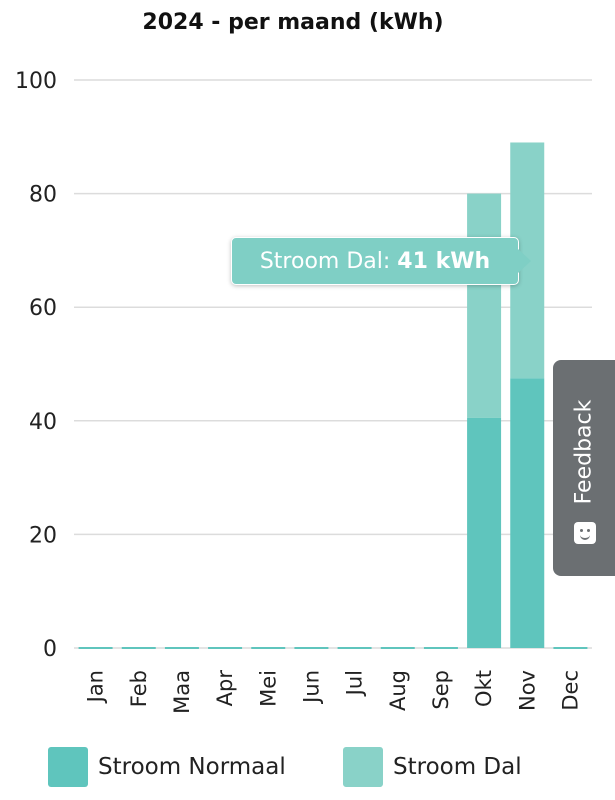  I want to click on x-tick-label: Feb, so click(139, 688).